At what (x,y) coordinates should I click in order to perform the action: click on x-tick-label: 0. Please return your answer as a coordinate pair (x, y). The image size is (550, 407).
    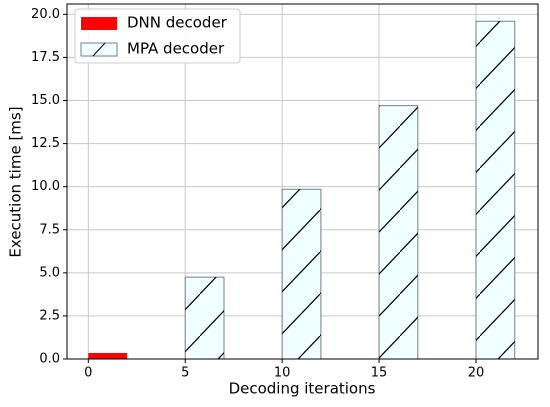
    Looking at the image, I should click on (88, 373).